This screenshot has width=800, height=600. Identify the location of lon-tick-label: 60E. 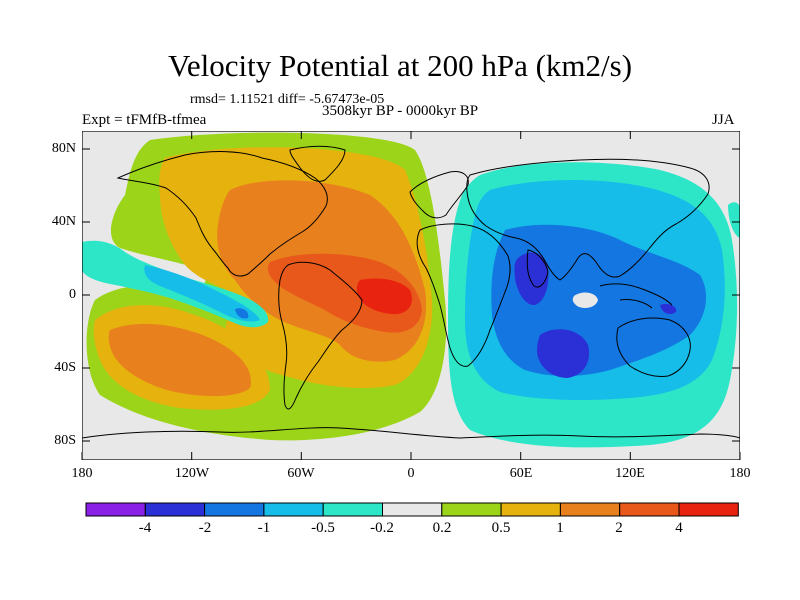
(521, 473).